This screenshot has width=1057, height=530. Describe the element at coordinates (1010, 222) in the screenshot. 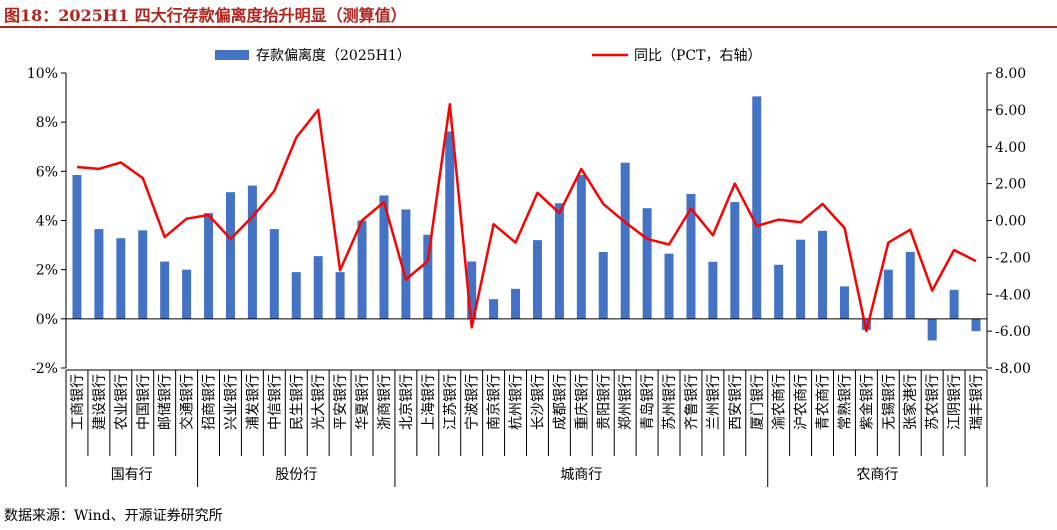

I see `right-axis-tick-label: 0.00` at that location.